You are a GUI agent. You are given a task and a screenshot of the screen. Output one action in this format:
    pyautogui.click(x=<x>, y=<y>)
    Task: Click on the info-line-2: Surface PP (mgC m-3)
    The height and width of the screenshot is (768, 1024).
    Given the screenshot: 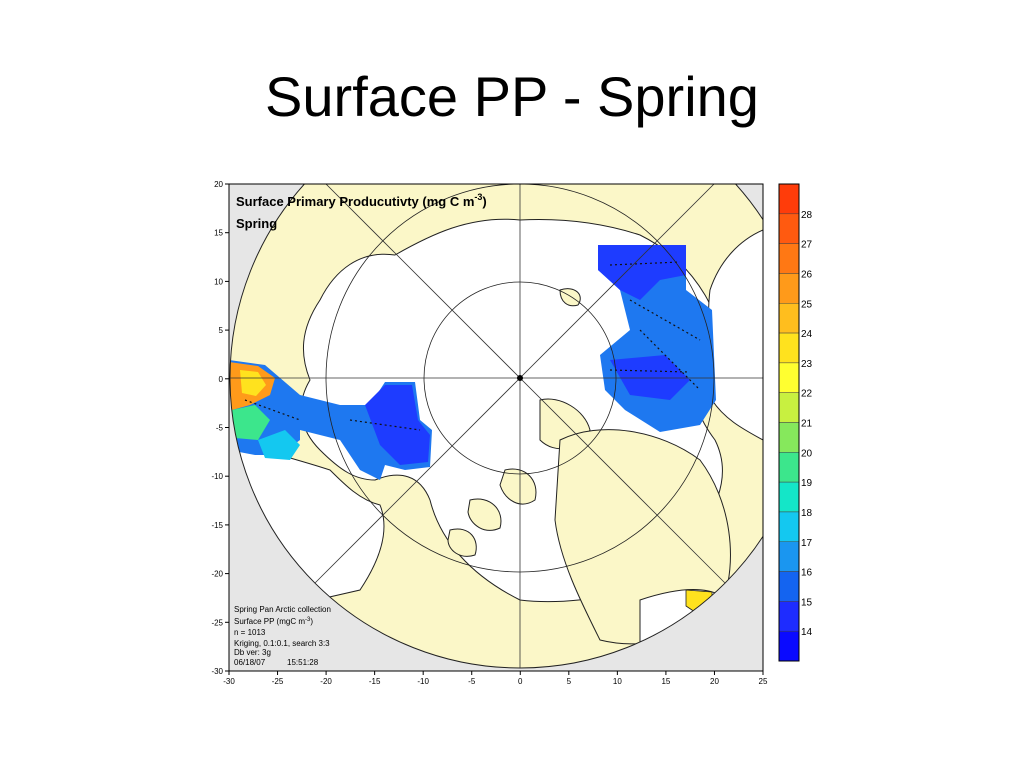 What is the action you would take?
    pyautogui.click(x=273, y=621)
    